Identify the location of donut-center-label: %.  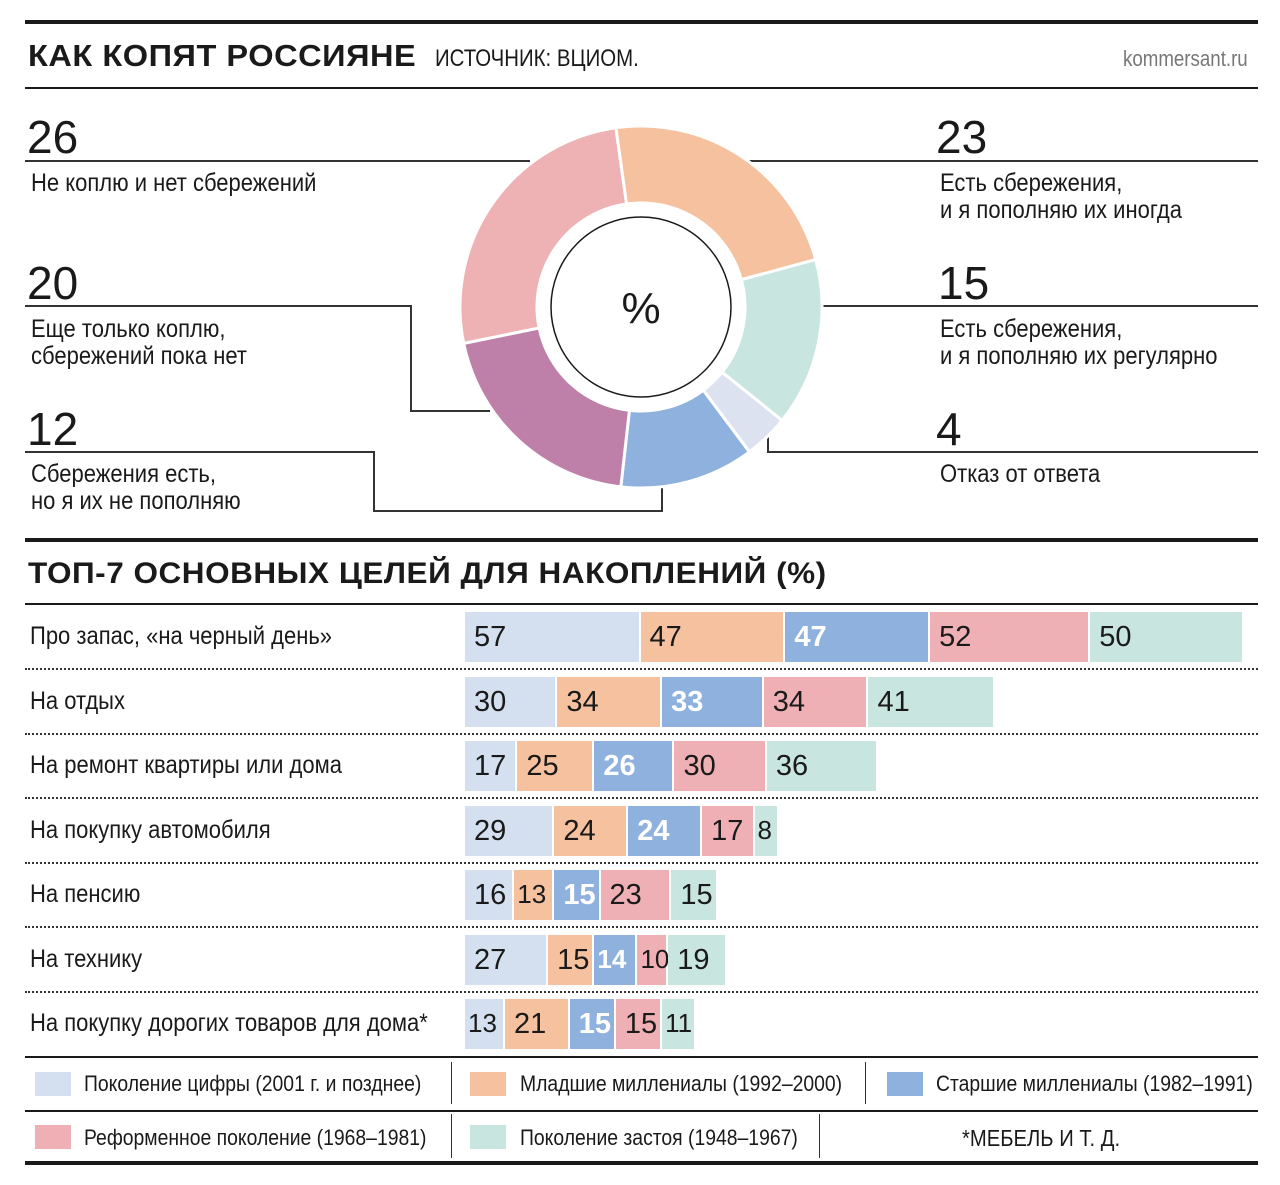
(640, 308).